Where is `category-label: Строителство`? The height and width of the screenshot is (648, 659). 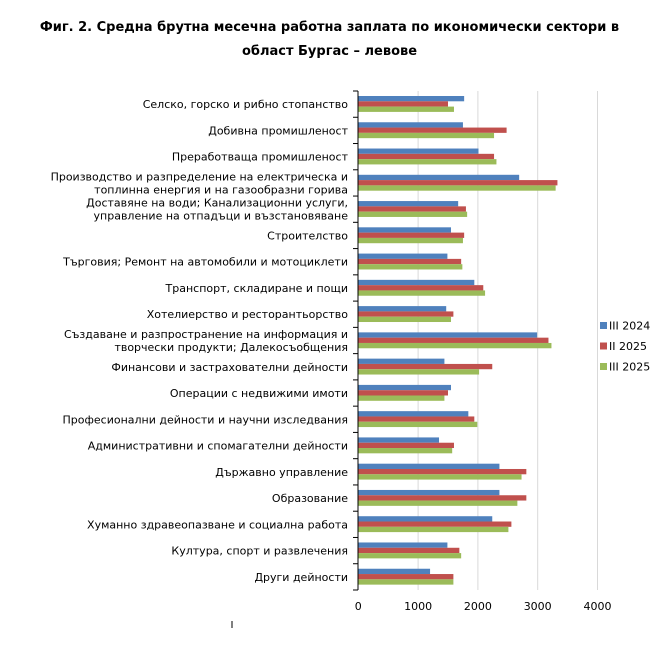 category-label: Строителство is located at coordinates (307, 235).